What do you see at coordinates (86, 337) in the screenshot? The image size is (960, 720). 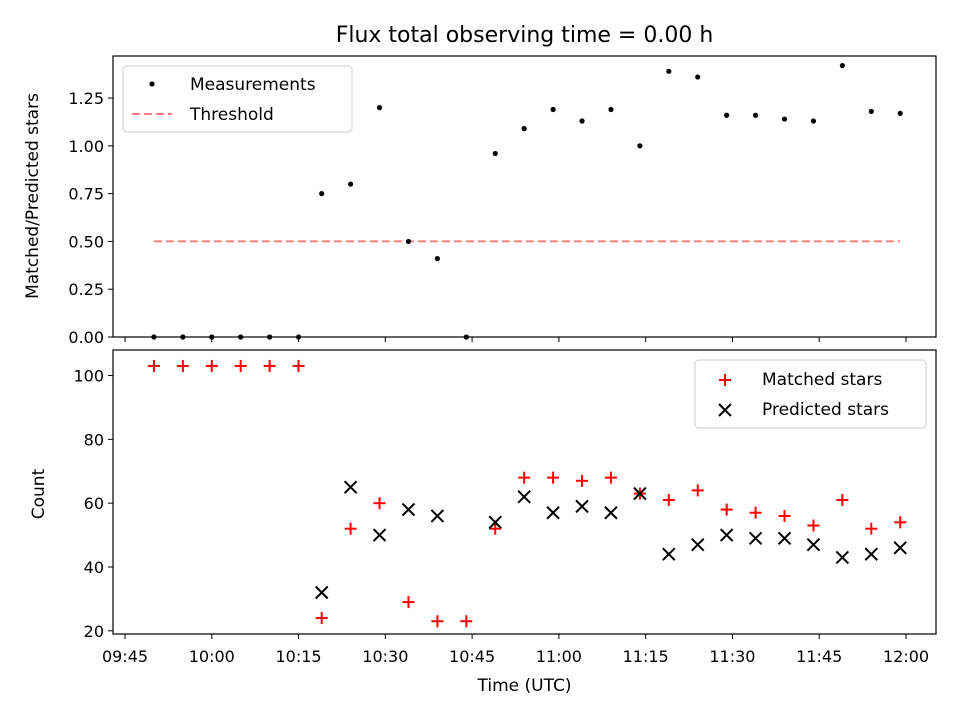 I see `top-y-tick-label: 0.00` at bounding box center [86, 337].